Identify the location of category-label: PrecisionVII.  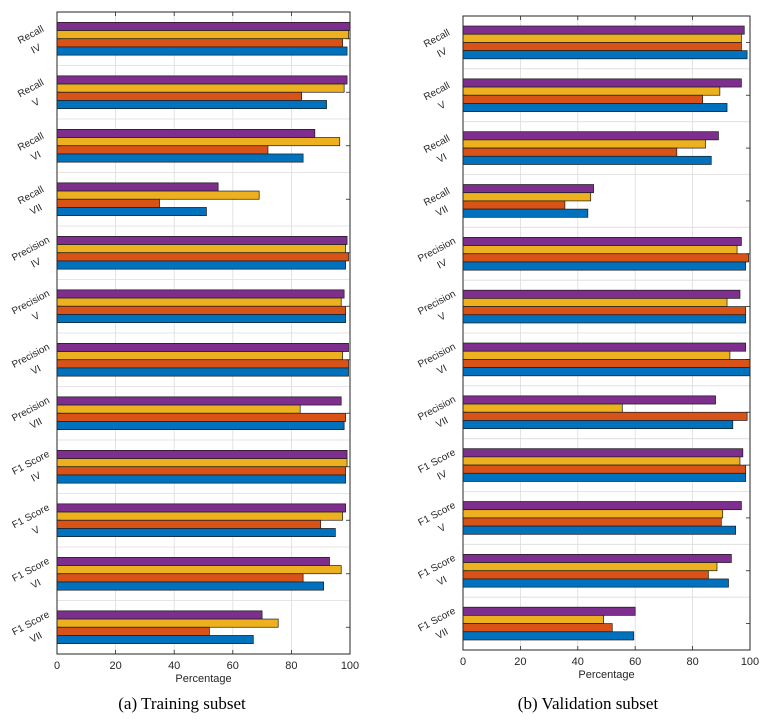
(34, 416).